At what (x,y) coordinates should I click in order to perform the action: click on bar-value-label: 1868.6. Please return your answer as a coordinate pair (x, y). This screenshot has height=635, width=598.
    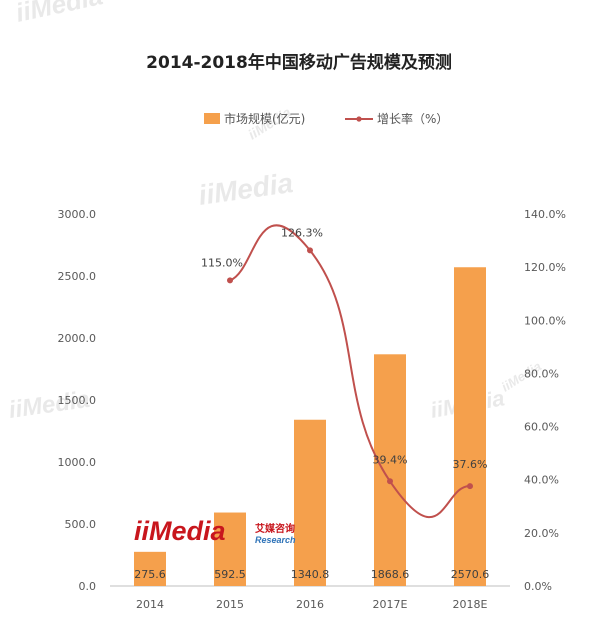
    Looking at the image, I should click on (390, 574).